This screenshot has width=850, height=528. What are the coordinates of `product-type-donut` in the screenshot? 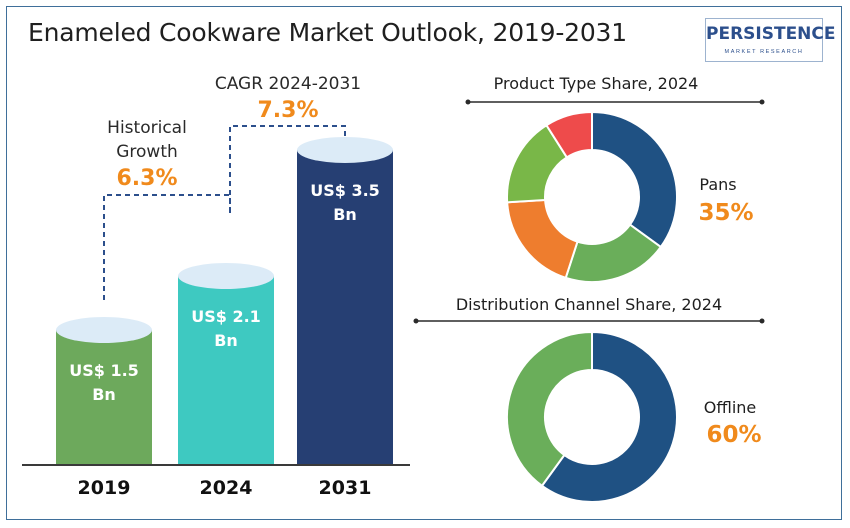 It's located at (592, 196).